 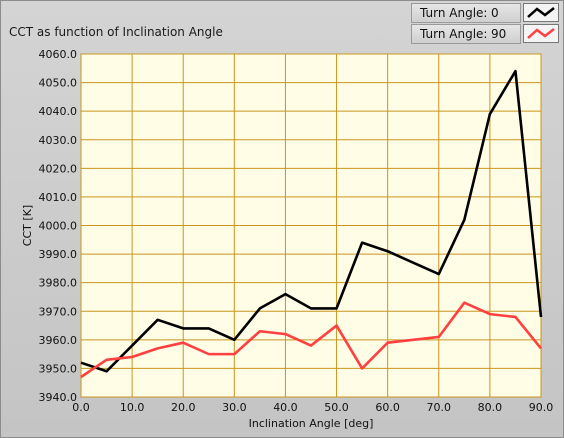 I want to click on y-axis-label: CCT [K], so click(x=27, y=225).